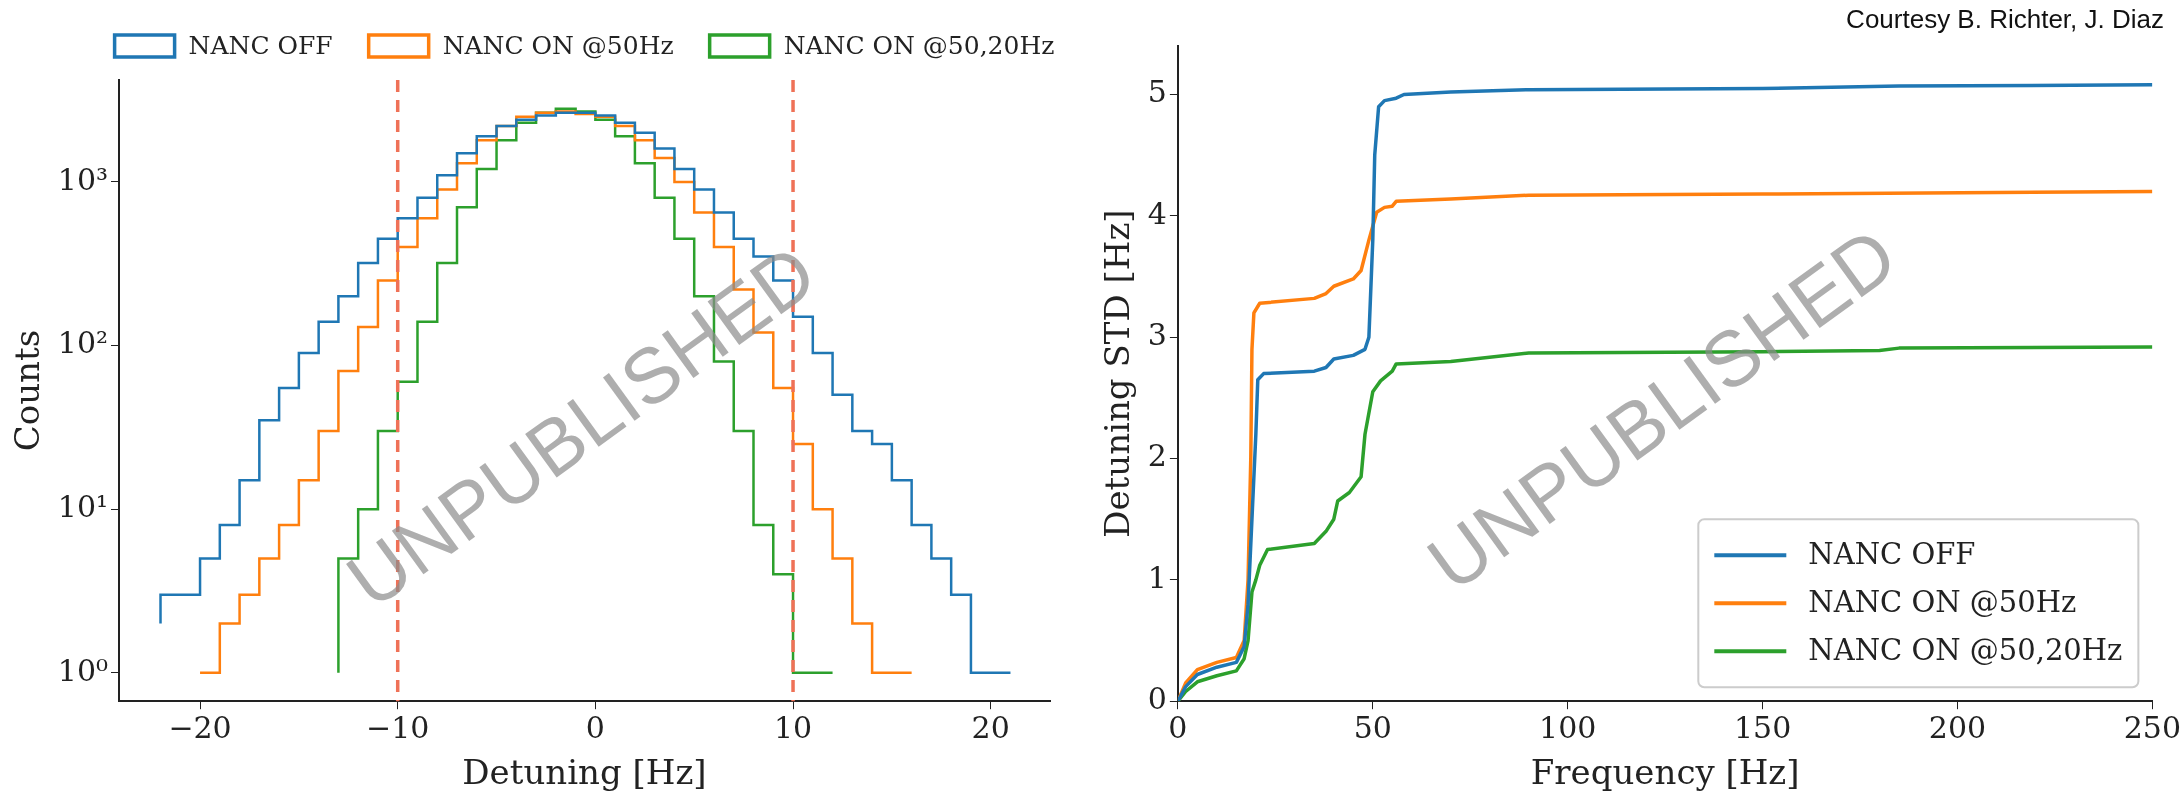  What do you see at coordinates (27, 390) in the screenshot?
I see `y-axis-title: Counts` at bounding box center [27, 390].